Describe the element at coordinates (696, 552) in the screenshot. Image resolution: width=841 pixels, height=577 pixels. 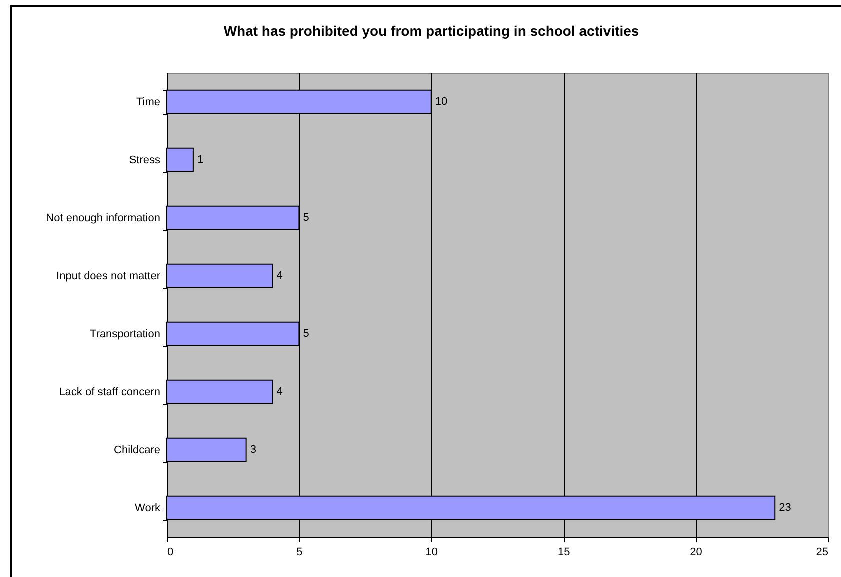
I see `x-tick-label: 20` at that location.